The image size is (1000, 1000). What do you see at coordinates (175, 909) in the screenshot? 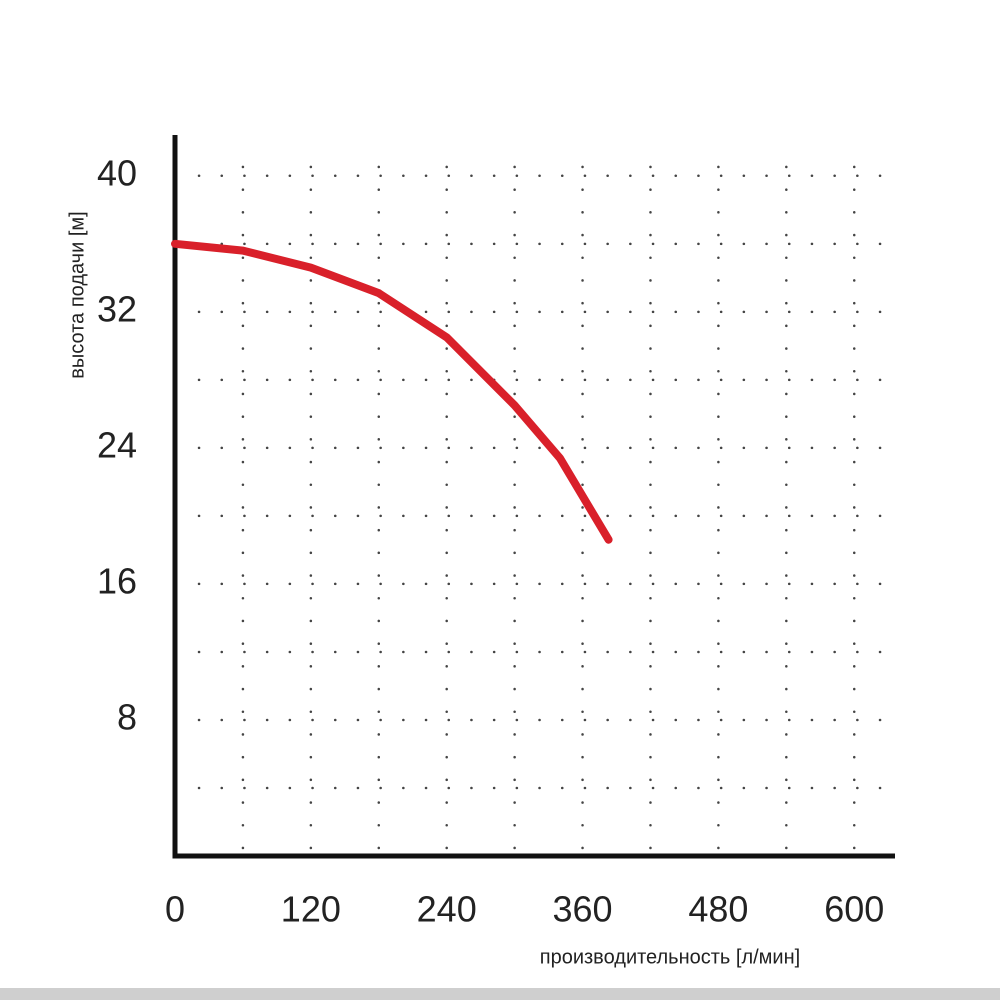
I see `x-tick-label: 0` at bounding box center [175, 909].